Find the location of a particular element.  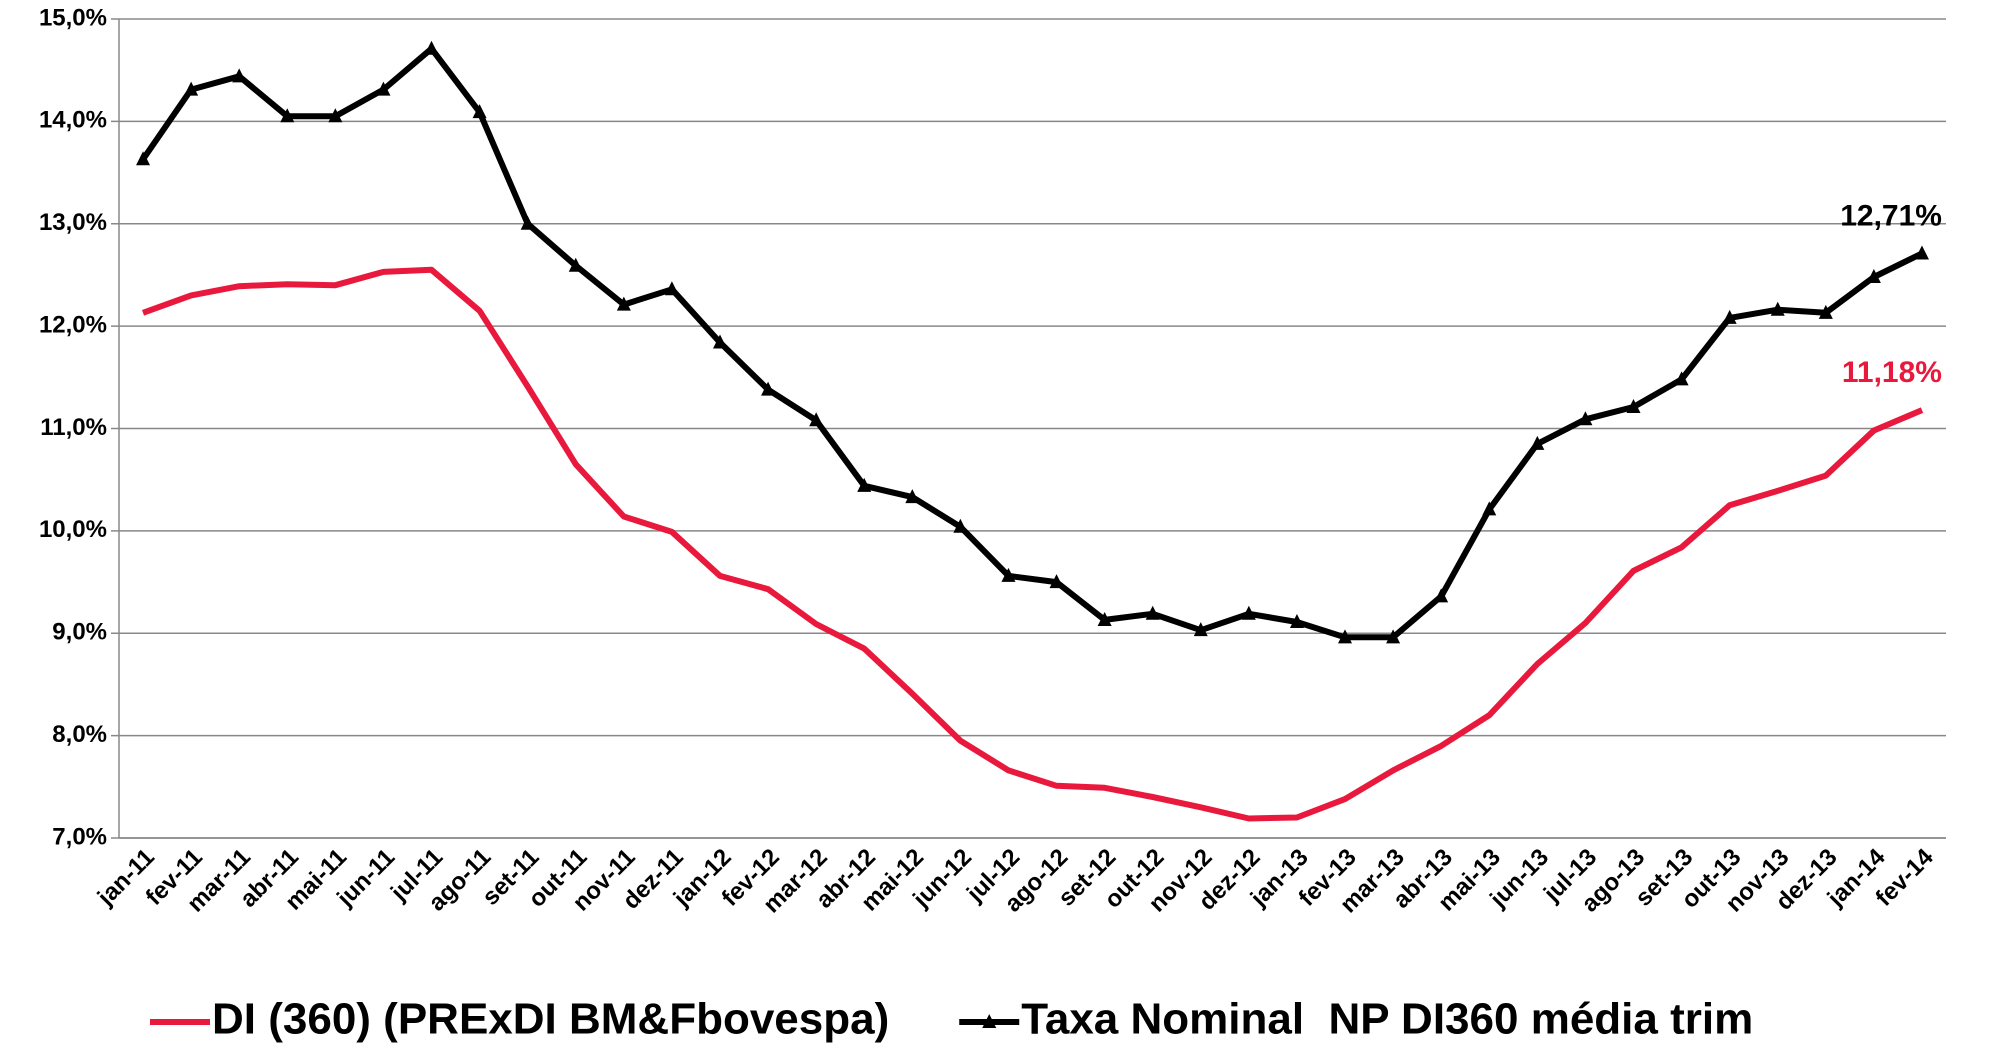

y-tick-label: 9,0% is located at coordinates (79, 632).